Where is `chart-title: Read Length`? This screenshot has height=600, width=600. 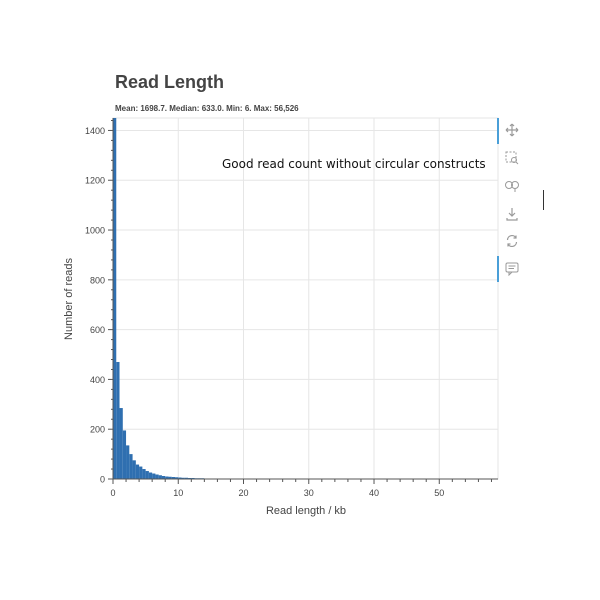
chart-title: Read Length is located at coordinates (170, 82).